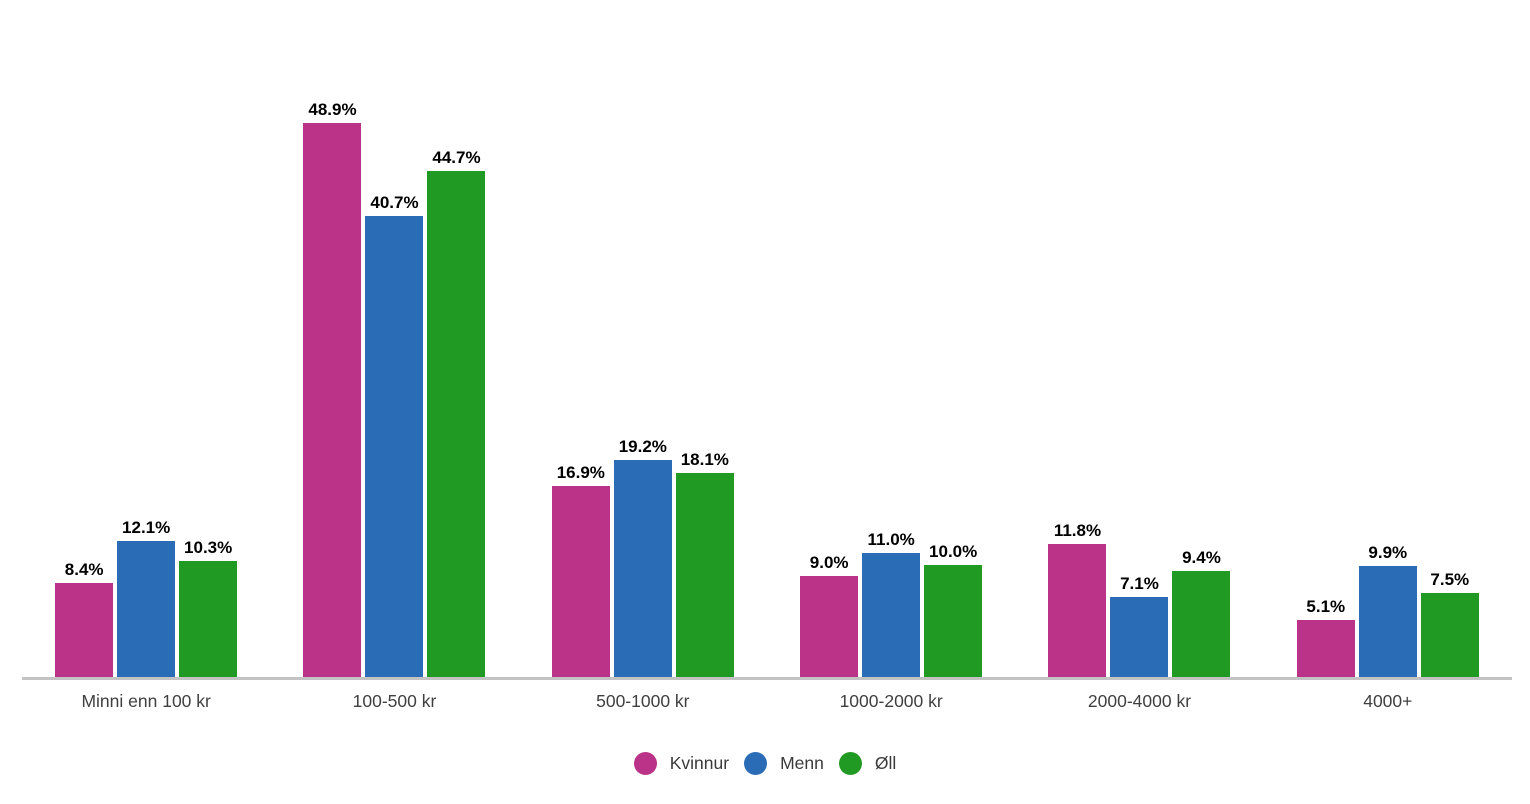 The height and width of the screenshot is (804, 1530). Describe the element at coordinates (1388, 339) in the screenshot. I see `bar-group: 5.1% 9.9% 7.5%` at that location.